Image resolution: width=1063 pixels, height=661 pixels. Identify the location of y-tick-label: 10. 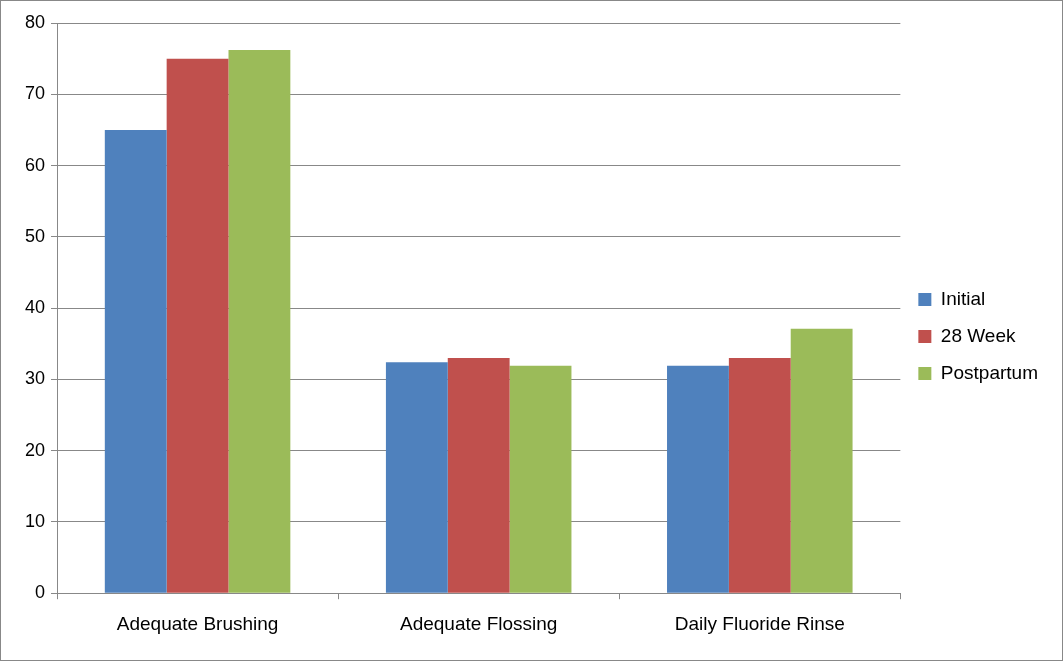
(35, 520).